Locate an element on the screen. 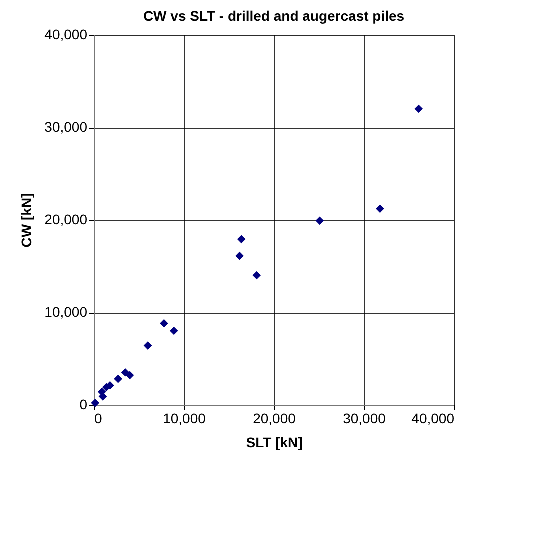  x-tick-label: 10,000 is located at coordinates (184, 418).